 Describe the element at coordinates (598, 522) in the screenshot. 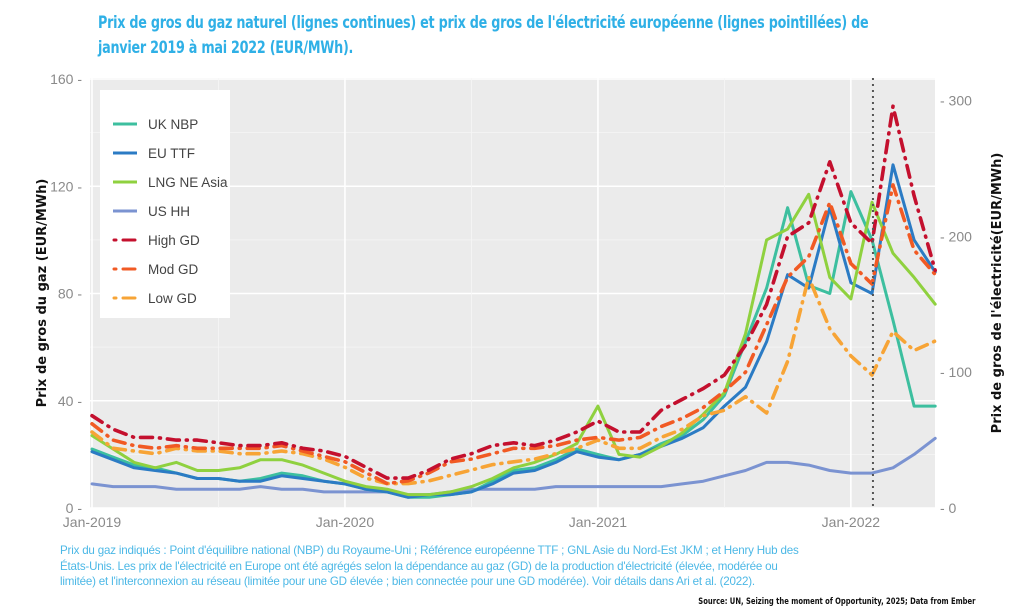

I see `x-tick-label: Jan-2021` at that location.